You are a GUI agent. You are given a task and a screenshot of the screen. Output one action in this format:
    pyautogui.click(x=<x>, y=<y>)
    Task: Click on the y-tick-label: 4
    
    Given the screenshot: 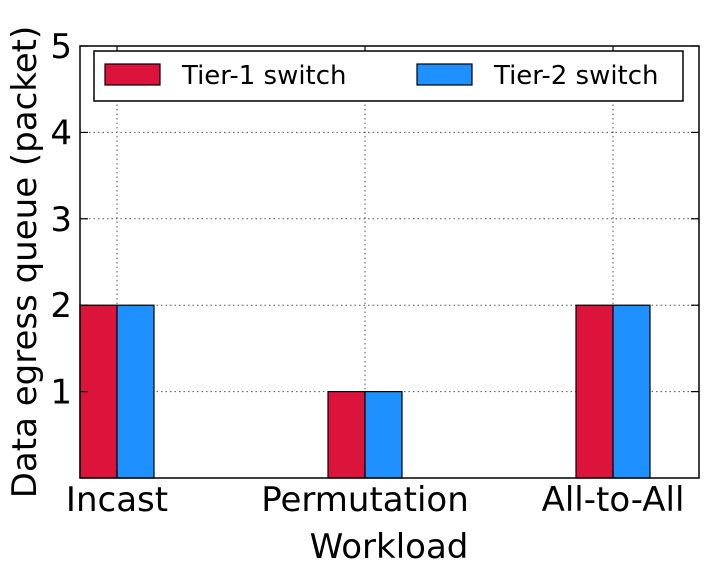 What is the action you would take?
    pyautogui.click(x=61, y=133)
    